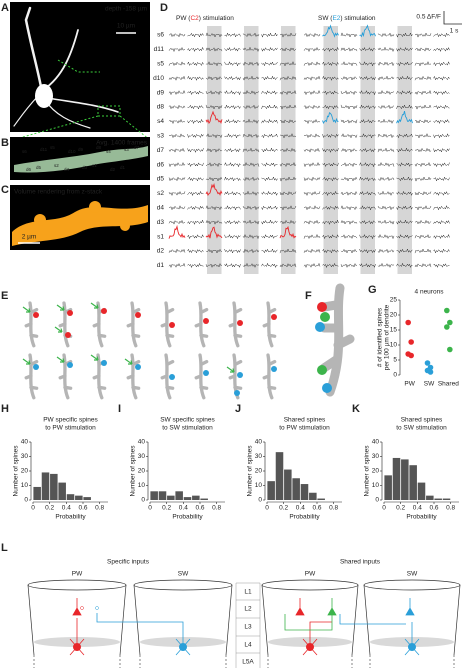 Image resolution: width=465 pixels, height=668 pixels. What do you see at coordinates (56, 165) in the screenshot?
I see `spine-tag: s2` at bounding box center [56, 165].